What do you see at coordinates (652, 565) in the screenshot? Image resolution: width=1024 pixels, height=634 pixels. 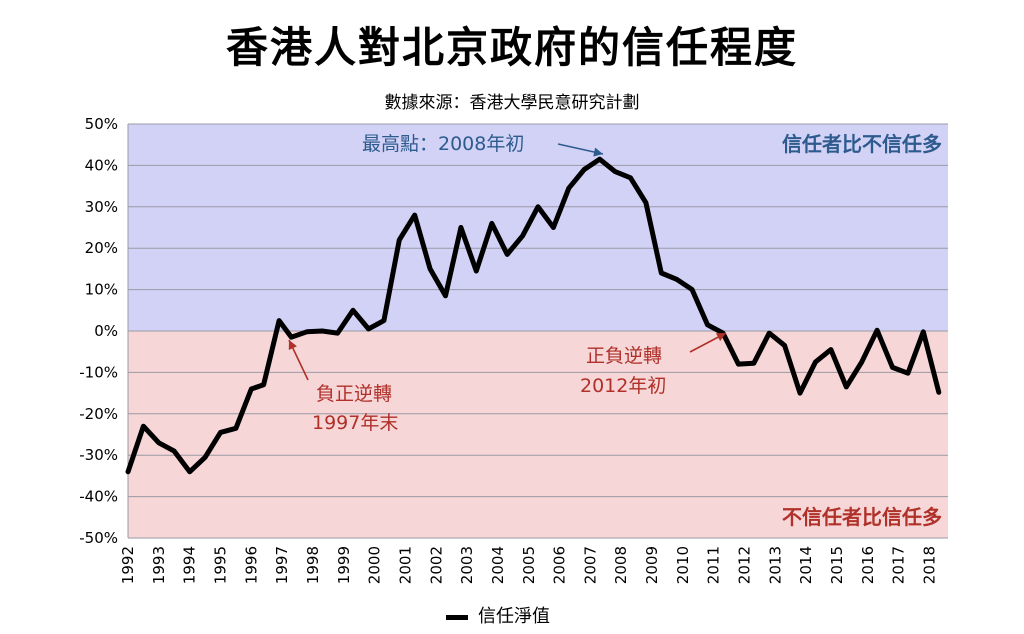 I see `x-tick-label: 2009` at bounding box center [652, 565].